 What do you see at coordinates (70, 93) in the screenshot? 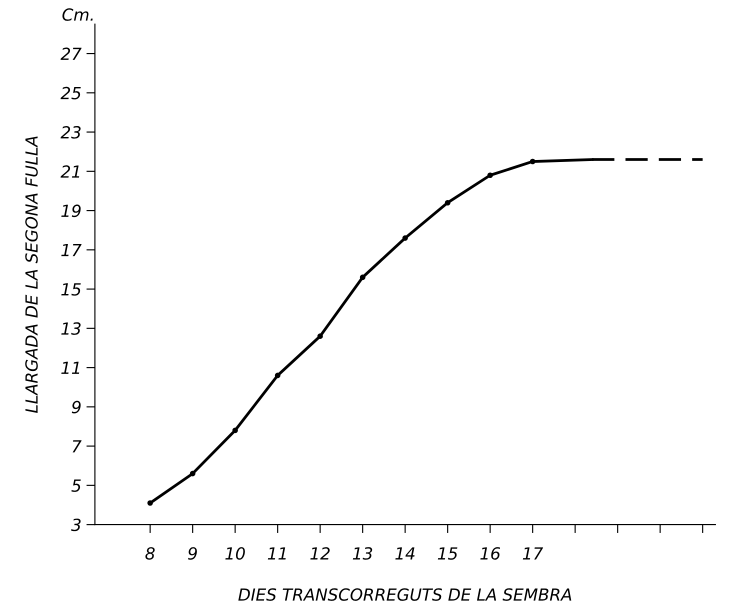
I see `y-tick-label: 25` at bounding box center [70, 93].